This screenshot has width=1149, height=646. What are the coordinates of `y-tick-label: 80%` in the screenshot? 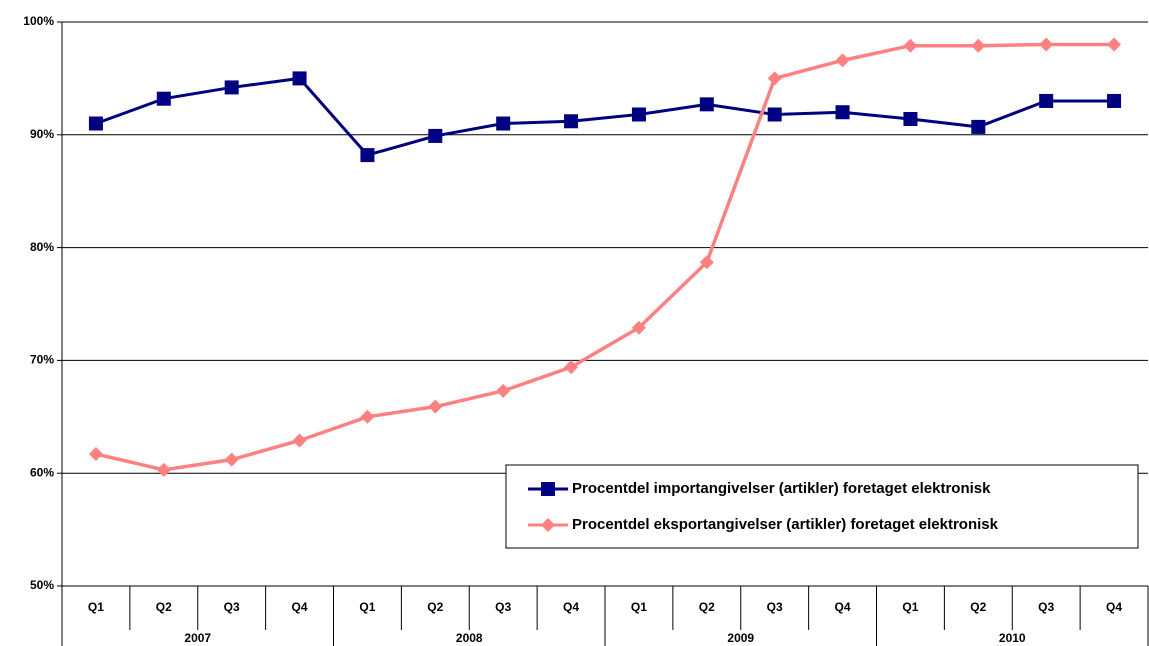 It's located at (42, 247).